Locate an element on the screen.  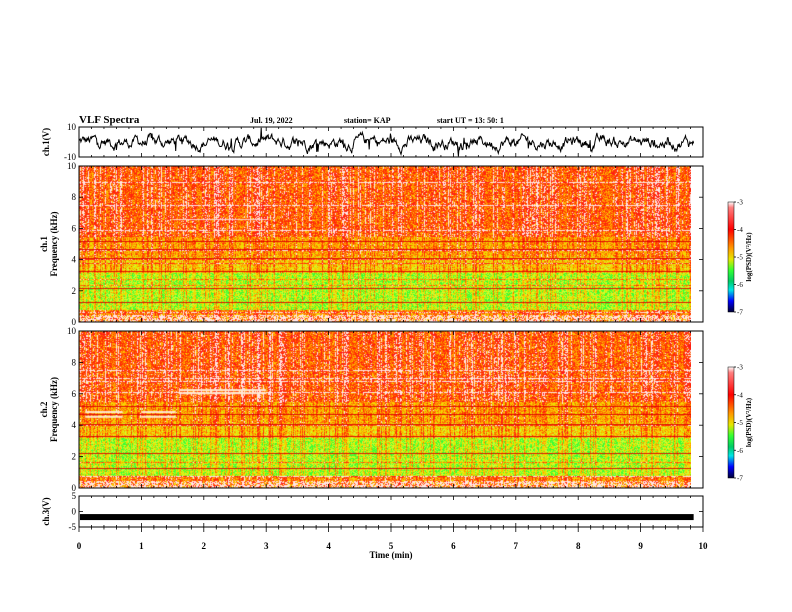
ch1-spectrogram-y-tick-label: 10 is located at coordinates (72, 166).